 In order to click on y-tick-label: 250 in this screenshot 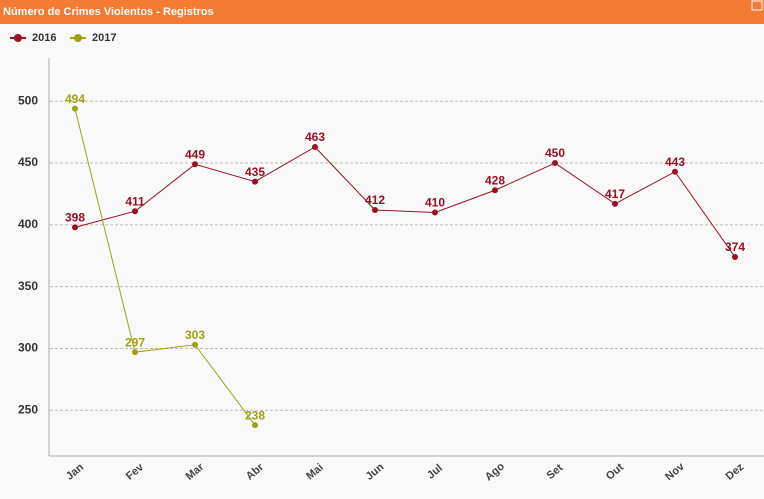, I will do `click(28, 409)`.